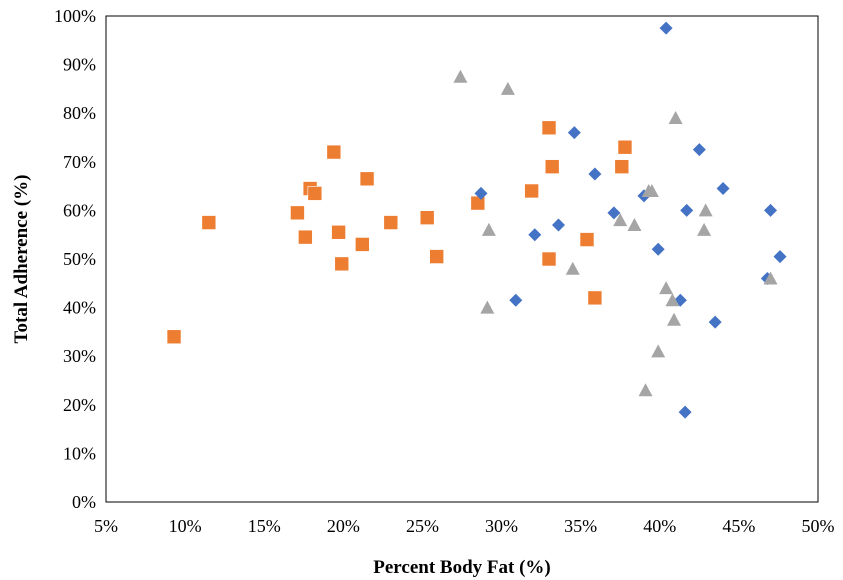 Image resolution: width=843 pixels, height=580 pixels. I want to click on x-tick-label: 5%, so click(106, 526).